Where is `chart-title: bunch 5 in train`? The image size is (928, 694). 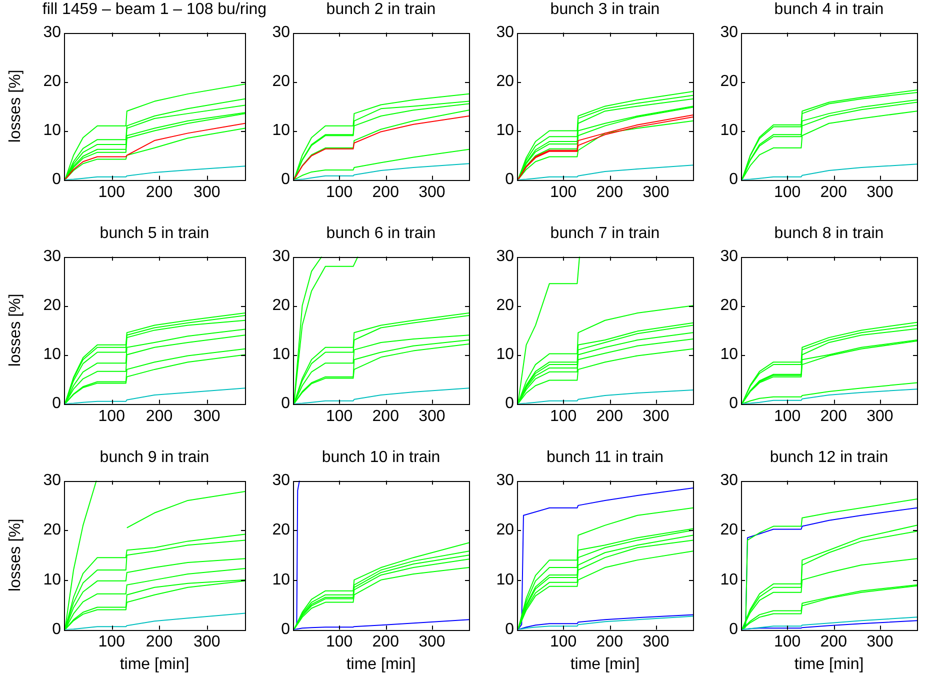 chart-title: bunch 5 in train is located at coordinates (155, 234).